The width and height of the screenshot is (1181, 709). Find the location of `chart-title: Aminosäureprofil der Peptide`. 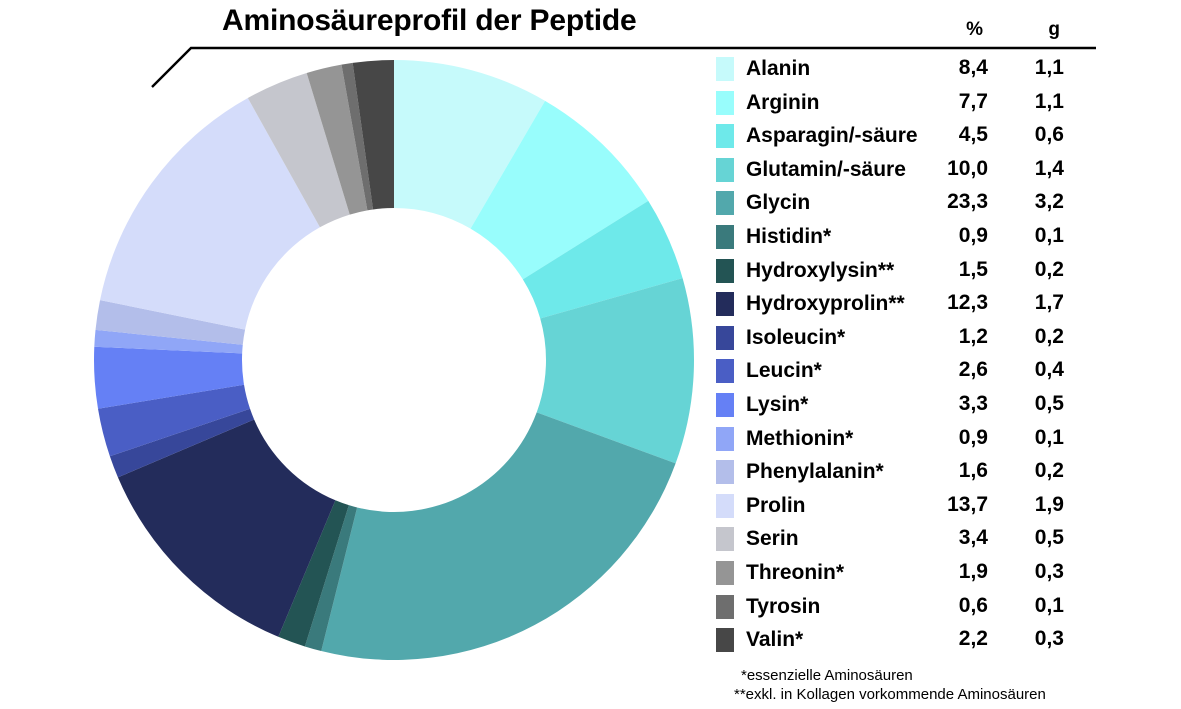

chart-title: Aminosäureprofil der Peptide is located at coordinates (429, 20).